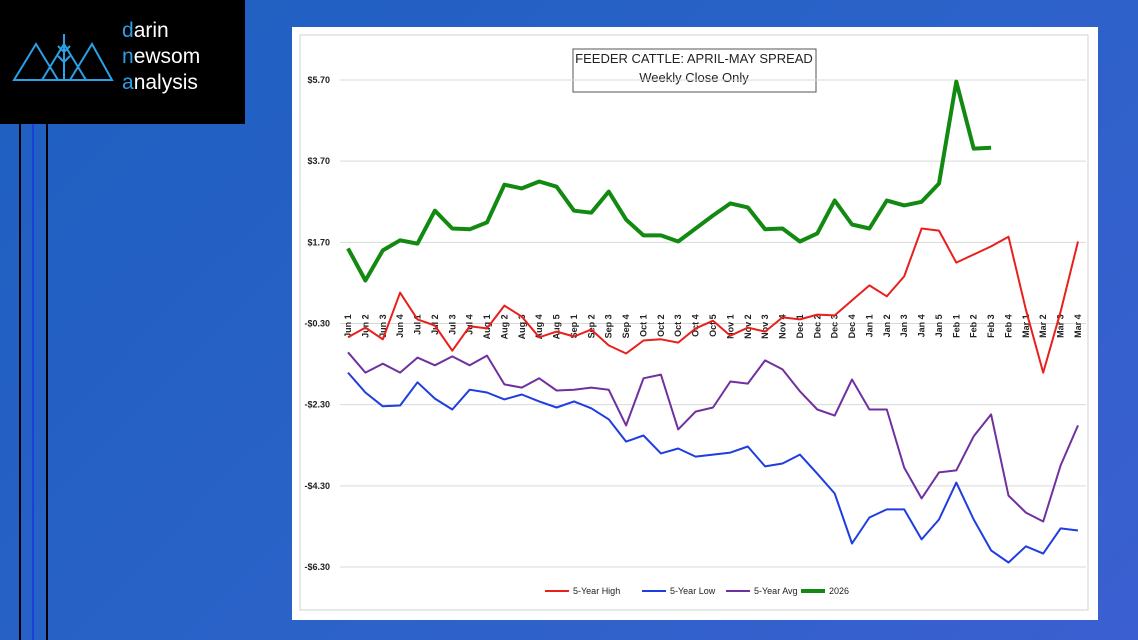 Image resolution: width=1138 pixels, height=640 pixels. What do you see at coordinates (348, 326) in the screenshot?
I see `x-tick-label: Jun 1` at bounding box center [348, 326].